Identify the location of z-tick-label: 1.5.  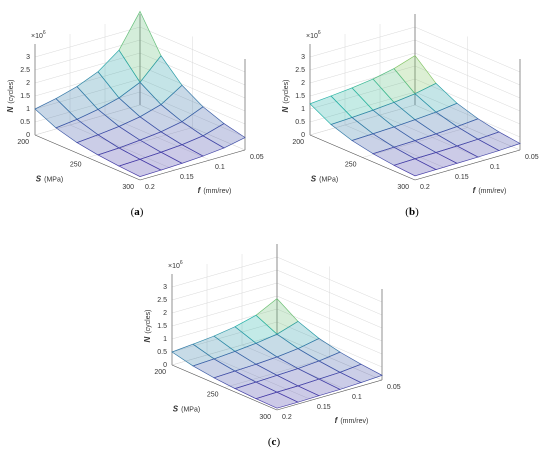
(25, 96).